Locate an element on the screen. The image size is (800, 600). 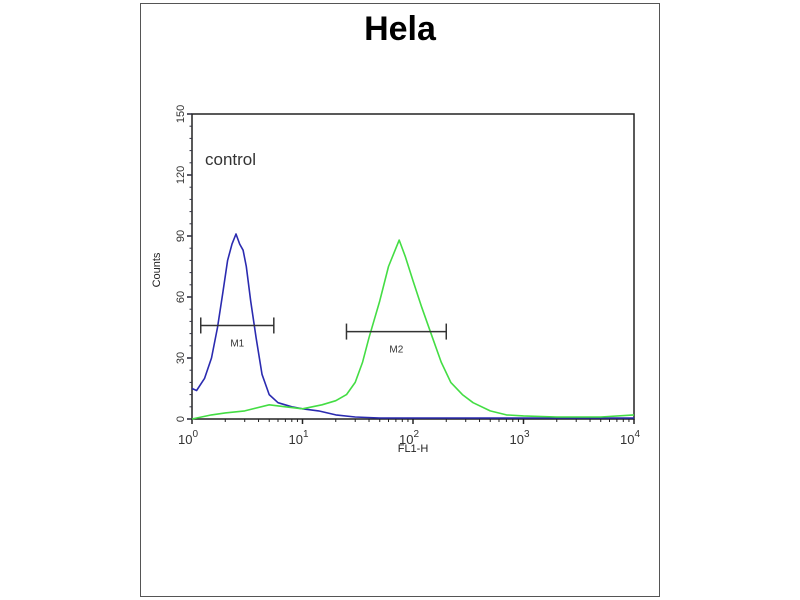
gate-m1: M1 is located at coordinates (237, 333).